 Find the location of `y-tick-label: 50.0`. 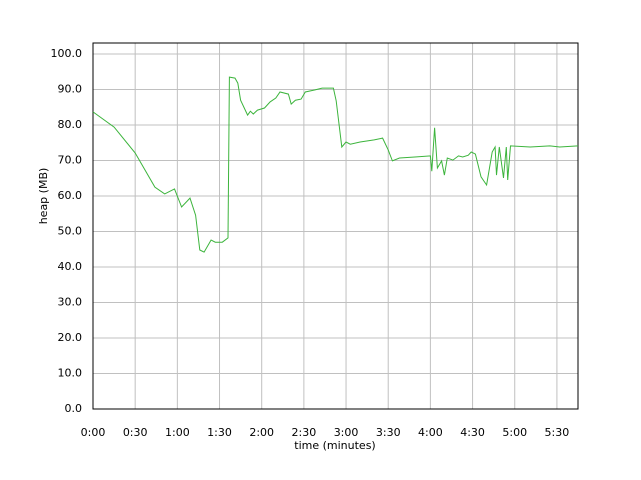

y-tick-label: 50.0 is located at coordinates (70, 231).